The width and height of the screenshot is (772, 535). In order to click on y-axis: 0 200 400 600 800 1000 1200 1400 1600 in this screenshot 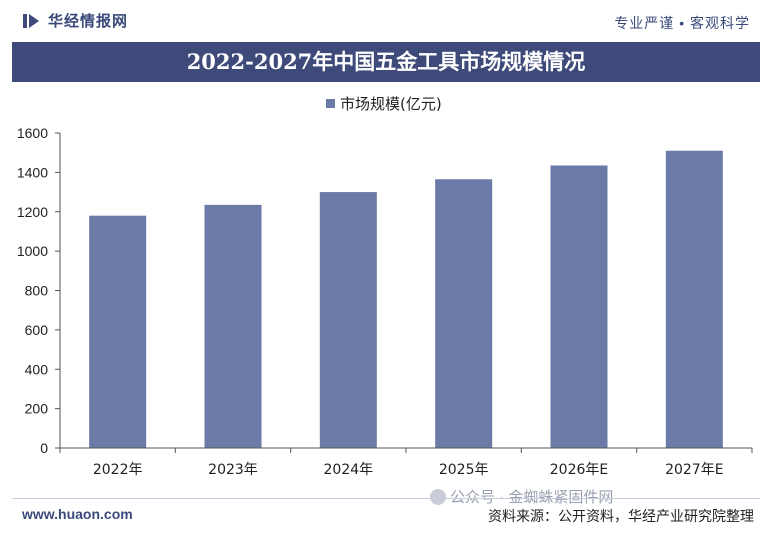, I will do `click(39, 290)`.